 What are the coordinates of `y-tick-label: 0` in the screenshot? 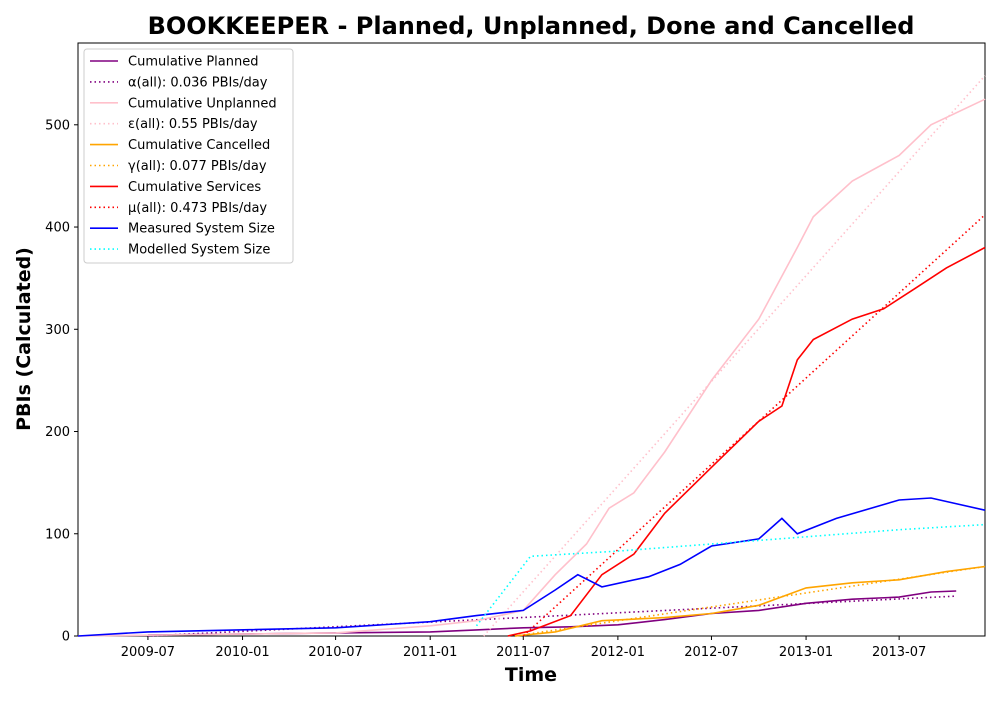 It's located at (66, 637).